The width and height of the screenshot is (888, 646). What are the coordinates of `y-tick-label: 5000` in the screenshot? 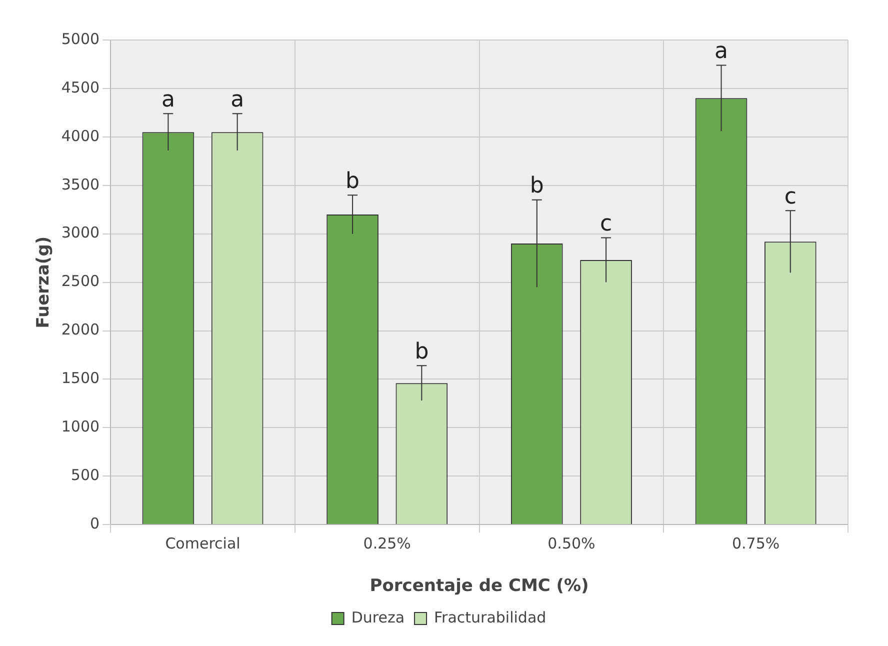 It's located at (80, 39).